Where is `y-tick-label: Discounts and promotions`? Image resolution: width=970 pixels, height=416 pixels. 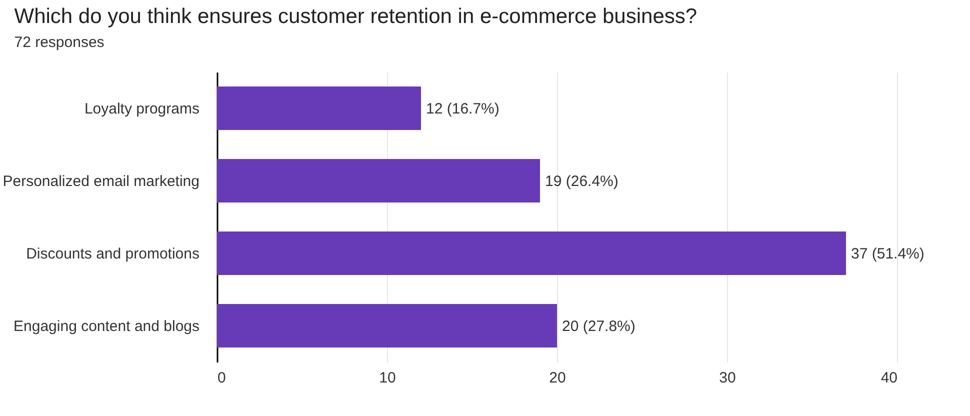
y-tick-label: Discounts and promotions is located at coordinates (113, 253).